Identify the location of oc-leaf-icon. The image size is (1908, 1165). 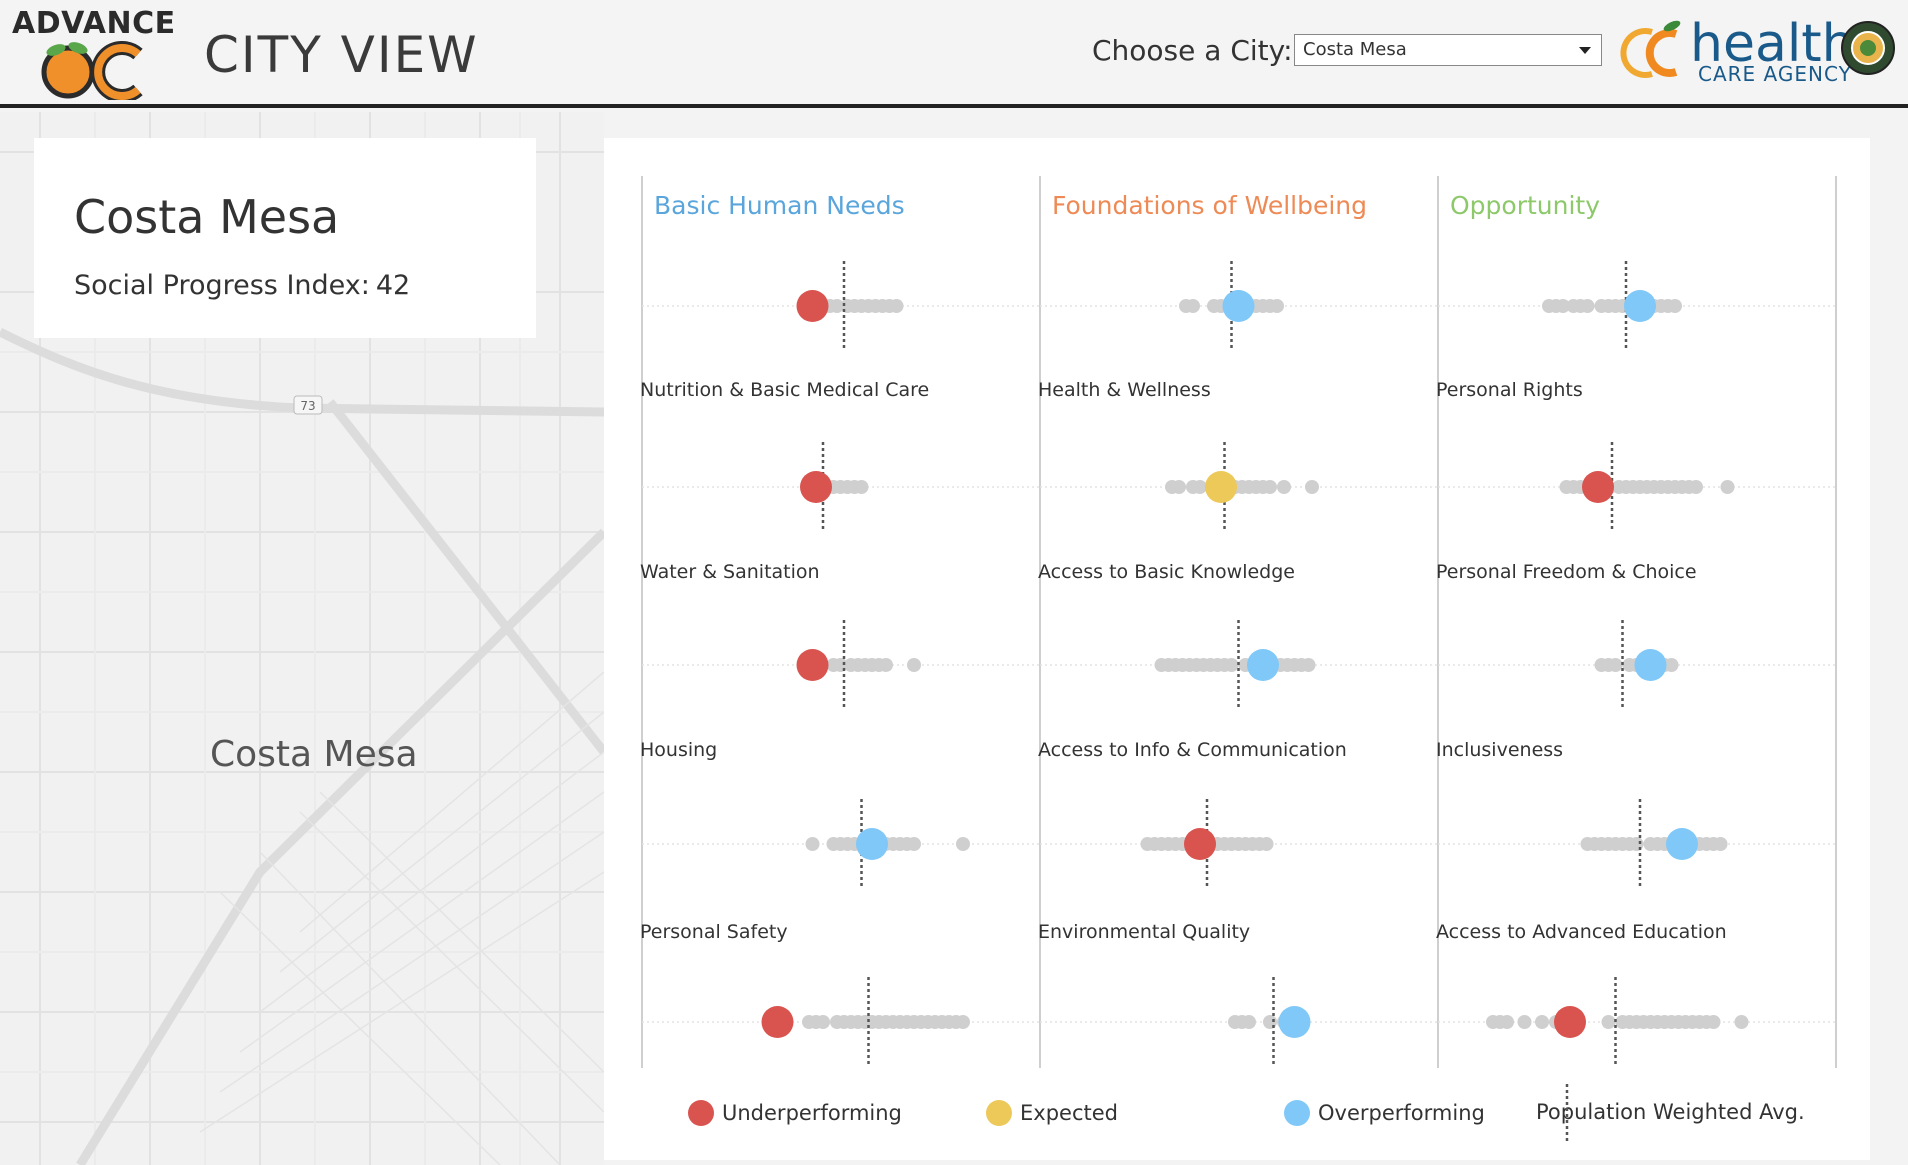
(1650, 49).